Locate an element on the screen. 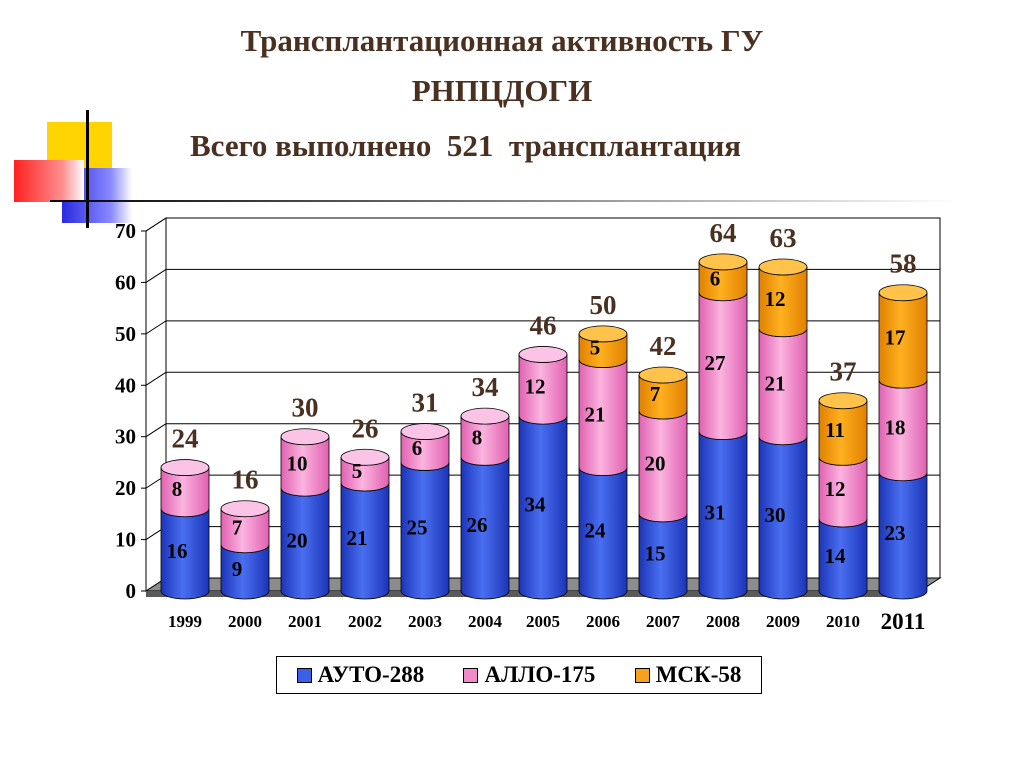  total-label: 63 is located at coordinates (783, 238).